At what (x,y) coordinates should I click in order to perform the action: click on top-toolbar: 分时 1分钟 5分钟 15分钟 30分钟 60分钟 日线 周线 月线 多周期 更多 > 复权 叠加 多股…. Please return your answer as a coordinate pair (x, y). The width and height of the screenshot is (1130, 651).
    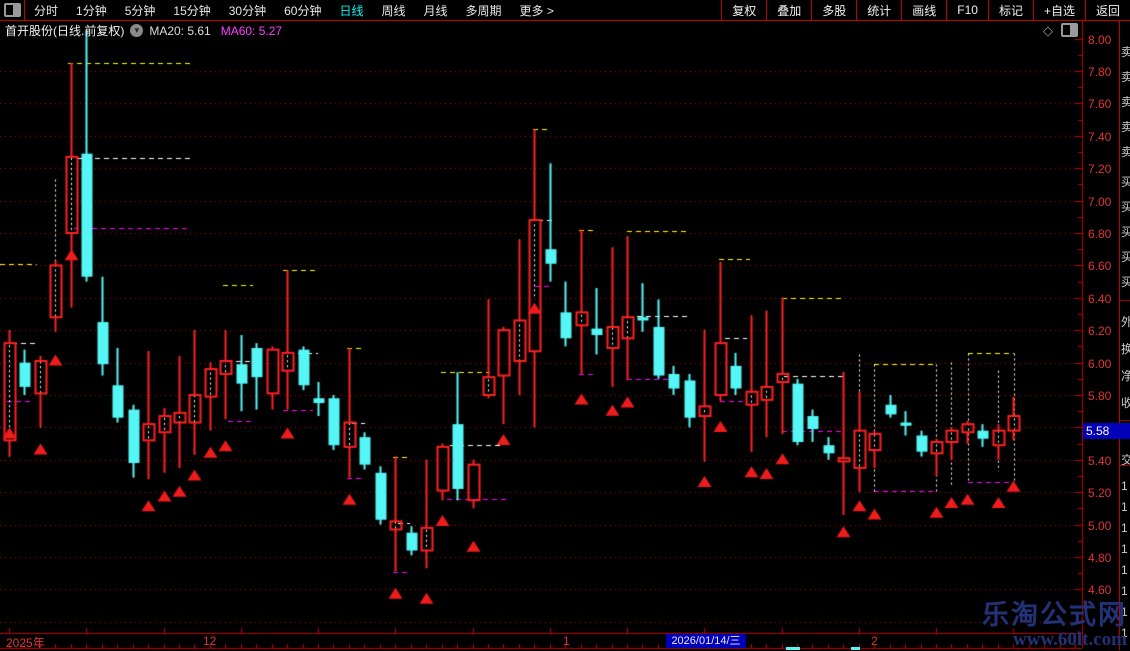
    Looking at the image, I should click on (565, 10).